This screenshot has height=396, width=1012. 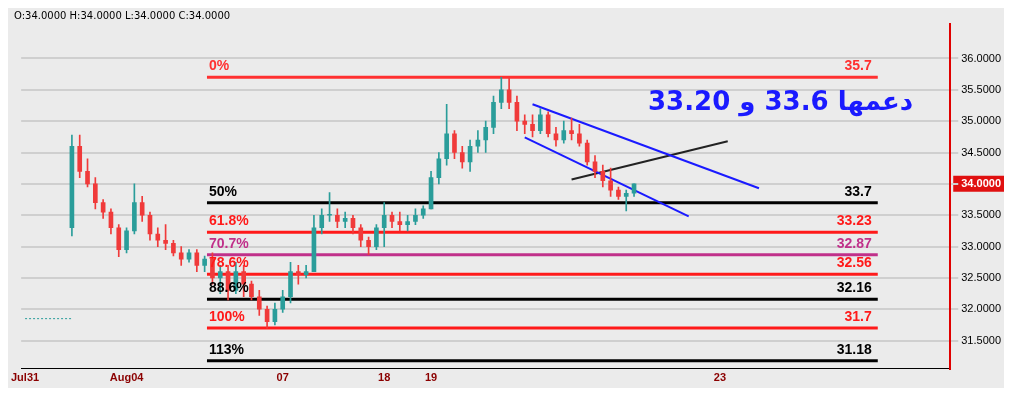 What do you see at coordinates (858, 65) in the screenshot?
I see `ref-line-label: 35.7` at bounding box center [858, 65].